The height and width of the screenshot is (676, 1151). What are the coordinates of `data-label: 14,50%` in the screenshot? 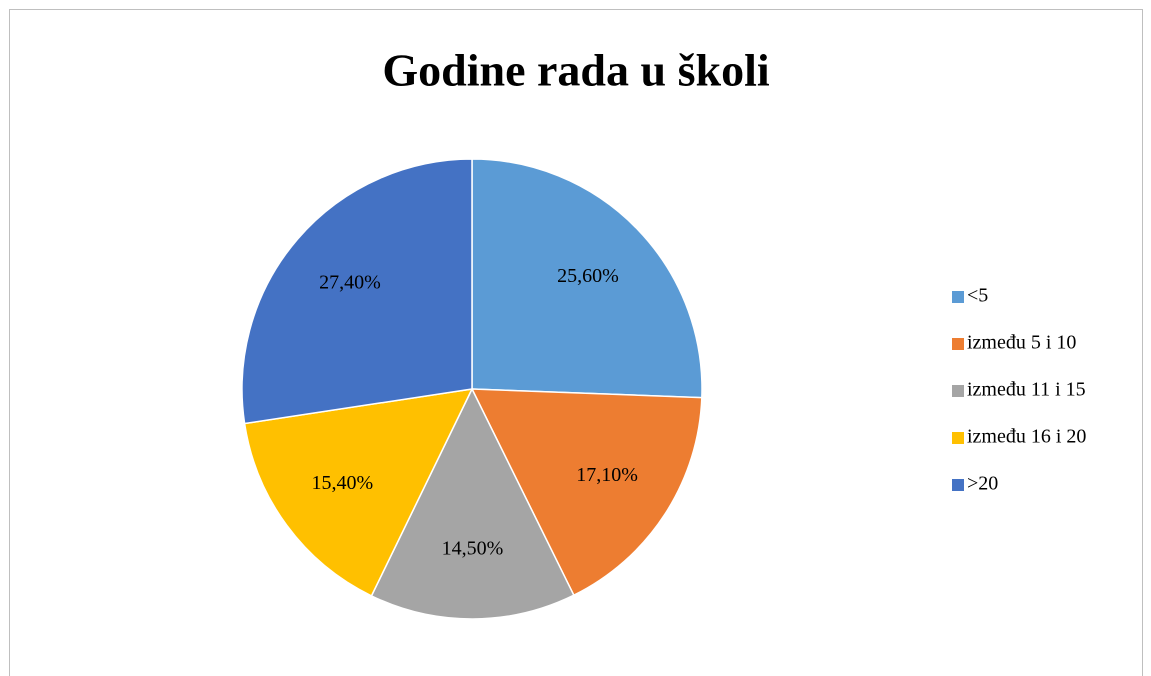 It's located at (473, 549).